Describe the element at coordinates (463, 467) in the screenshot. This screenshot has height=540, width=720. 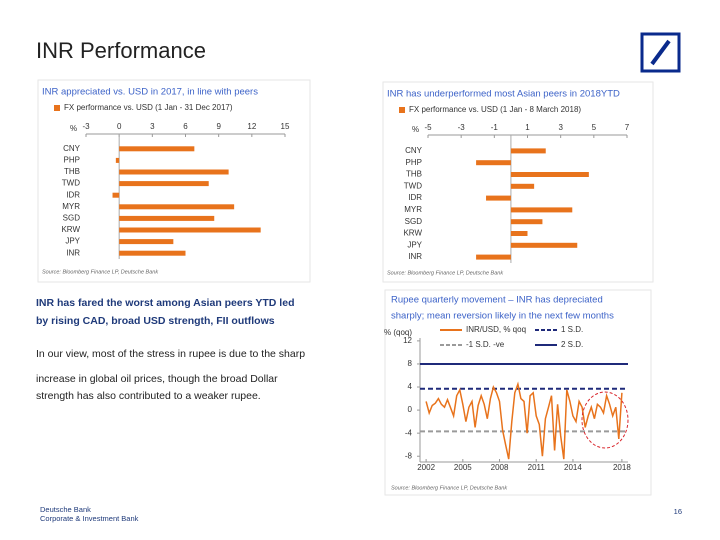
I see `x-tick-label: 2005` at that location.